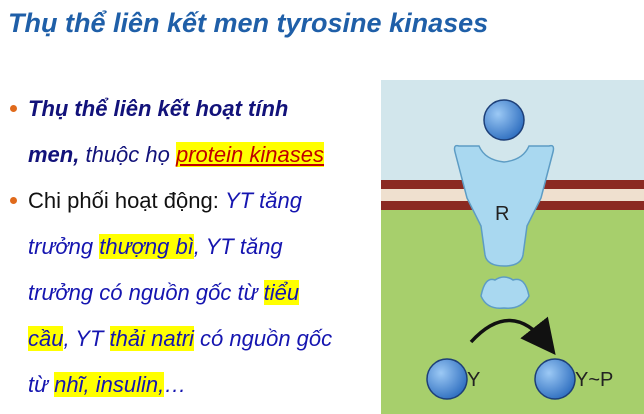 This screenshot has height=414, width=644. Describe the element at coordinates (555, 379) in the screenshot. I see `phosphorylated-ball-icon` at that location.